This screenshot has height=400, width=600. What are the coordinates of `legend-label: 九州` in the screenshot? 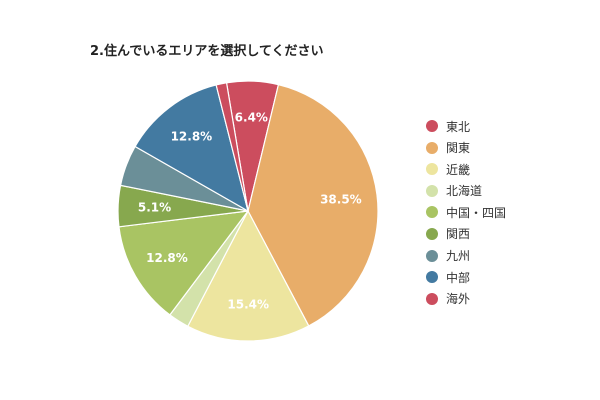 It's located at (458, 256).